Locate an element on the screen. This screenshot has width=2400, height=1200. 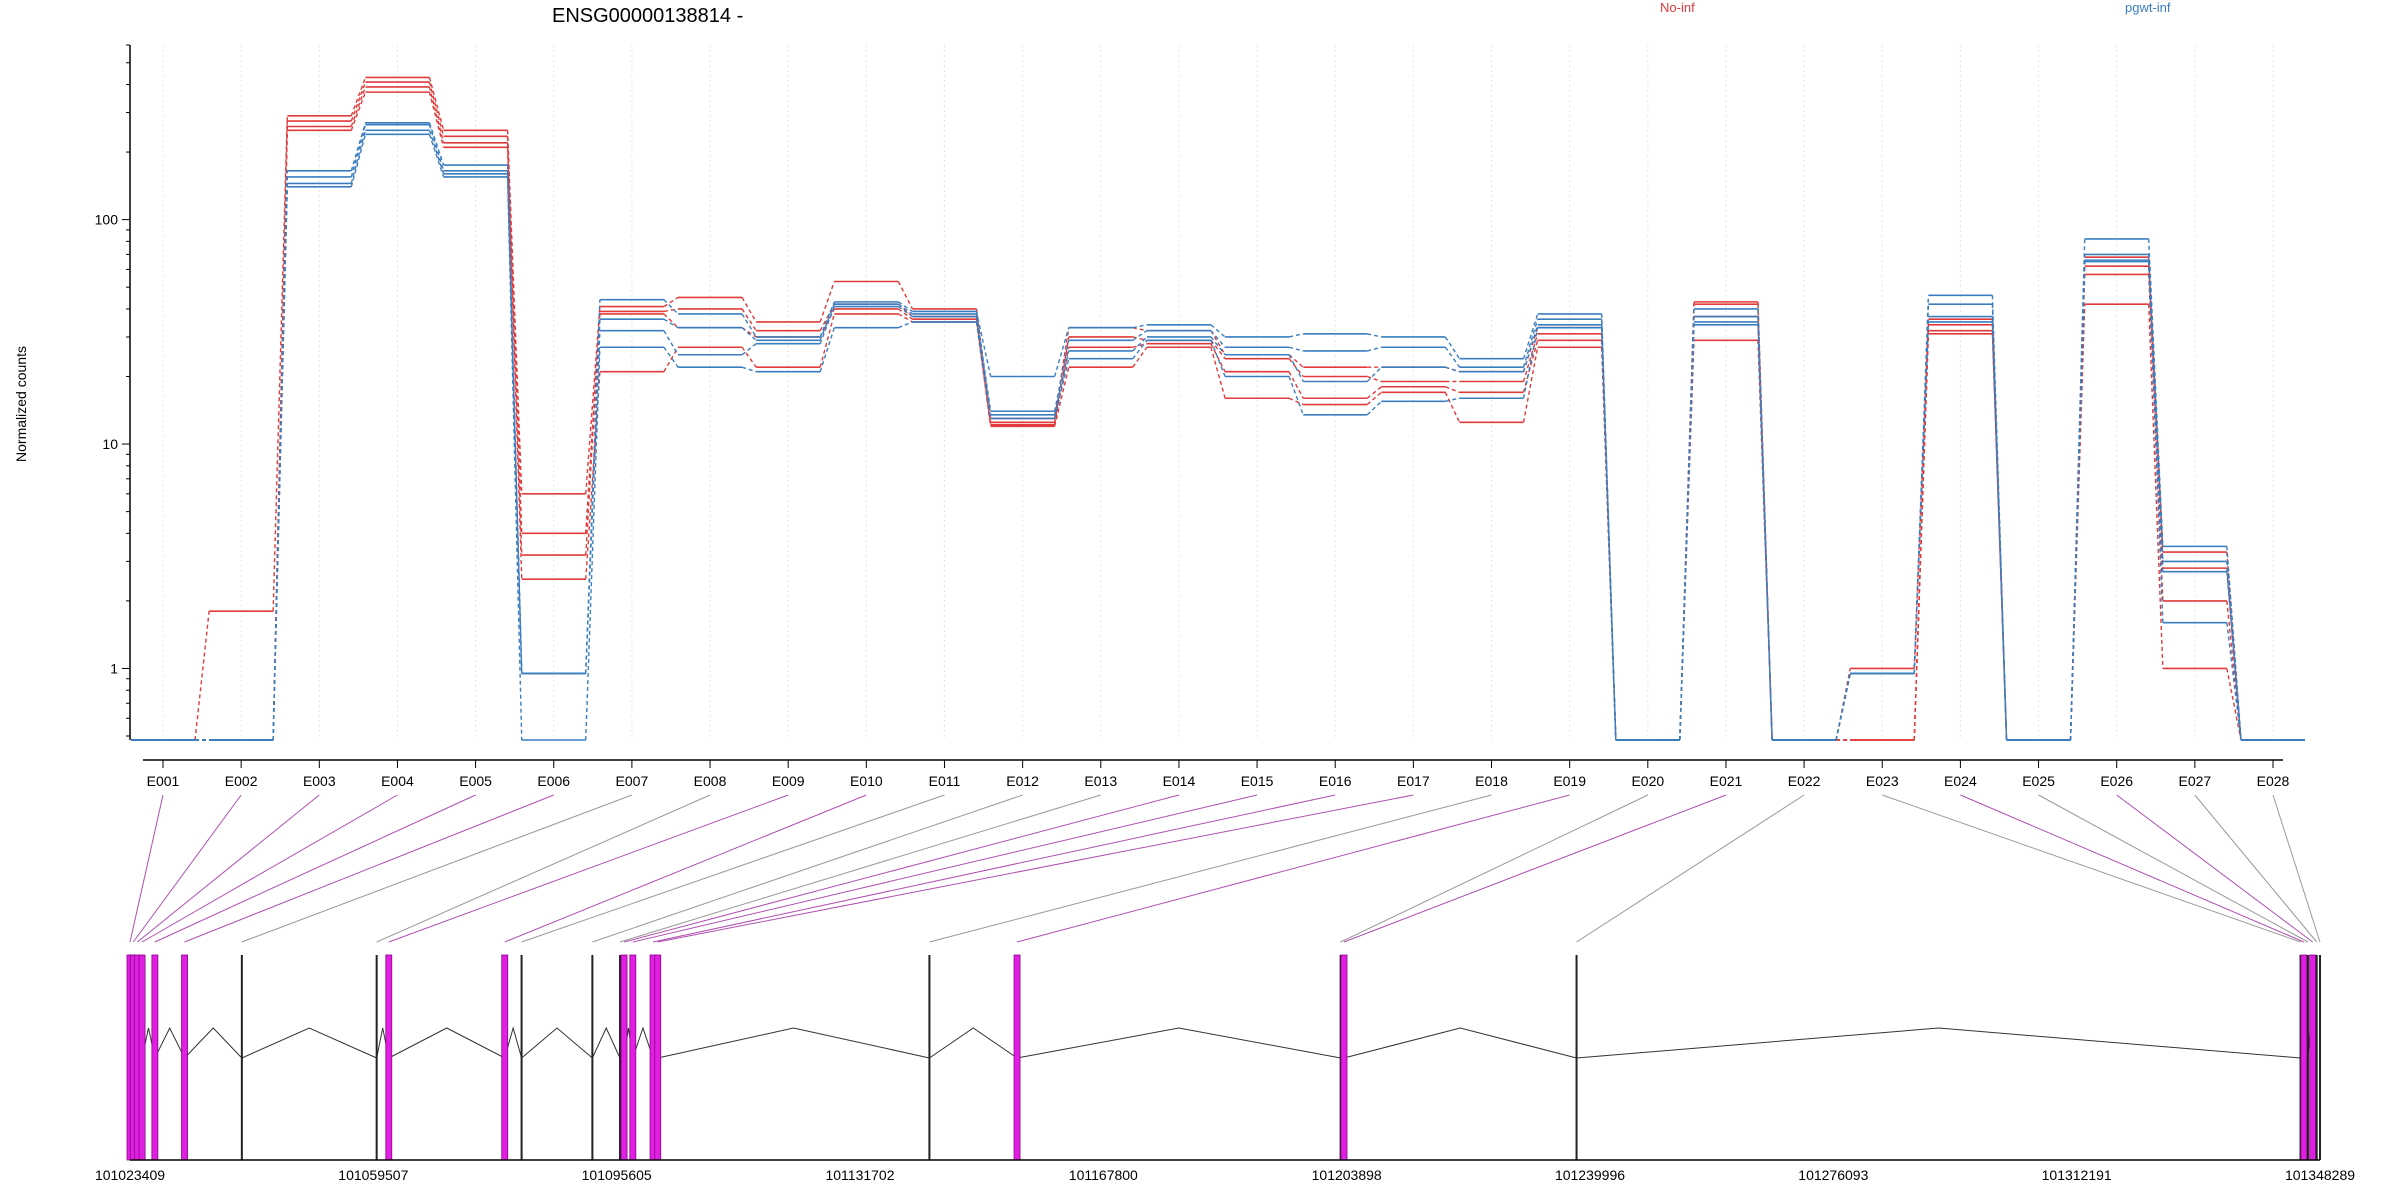
x-tick-label-e008: E008 is located at coordinates (710, 781).